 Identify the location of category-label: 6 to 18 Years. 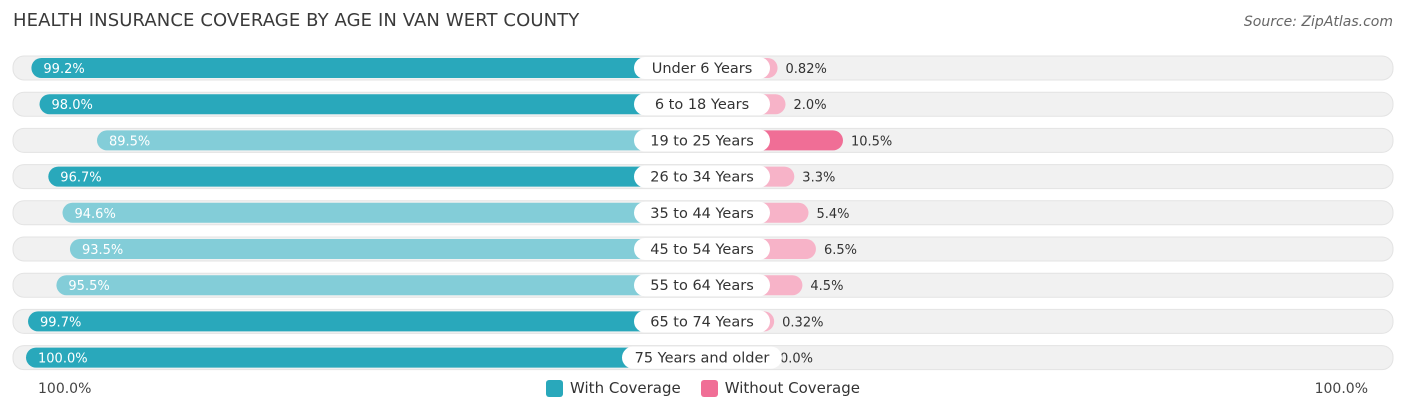
(702, 105).